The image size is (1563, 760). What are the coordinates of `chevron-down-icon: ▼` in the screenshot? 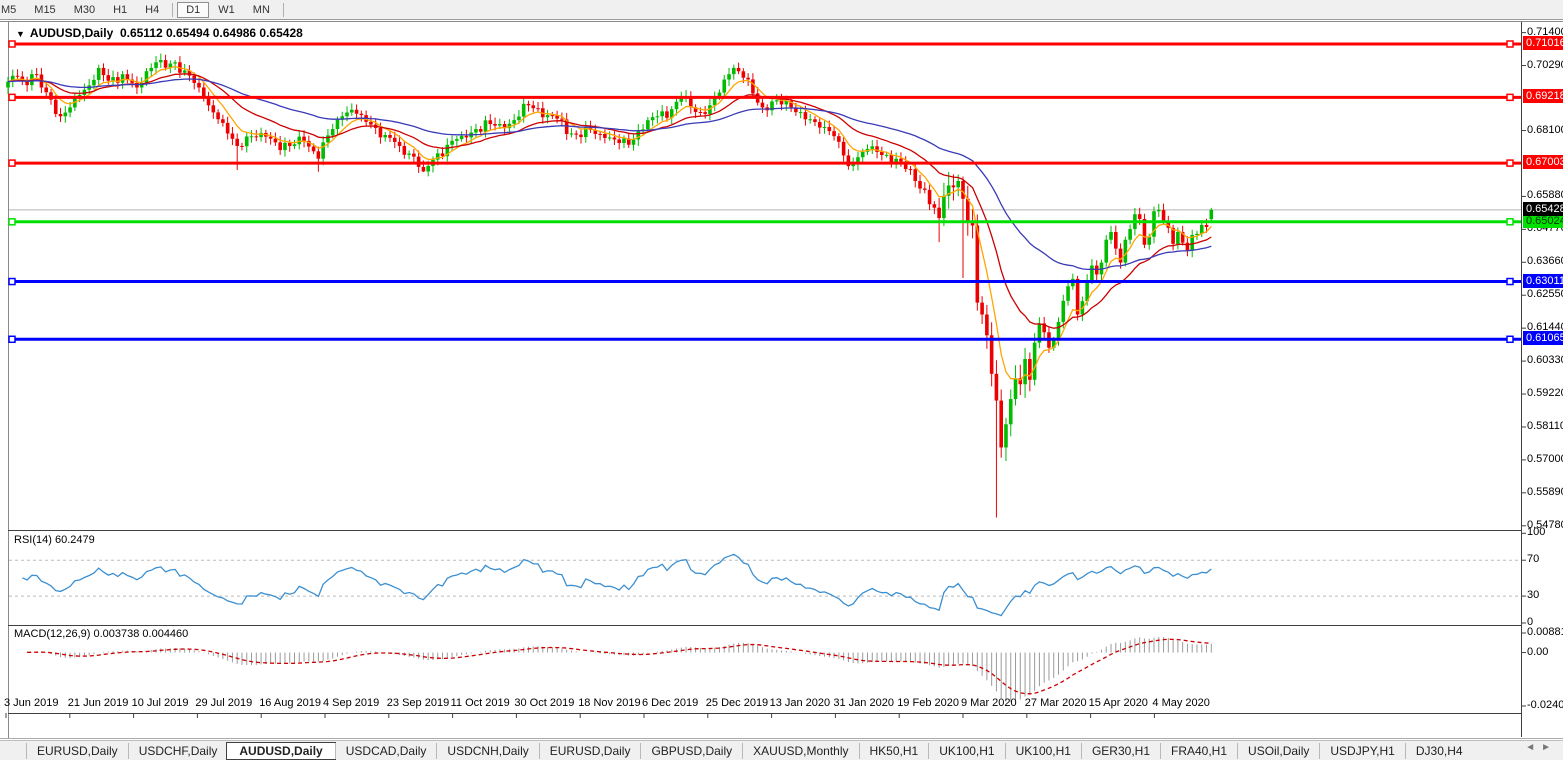 It's located at (20, 34).